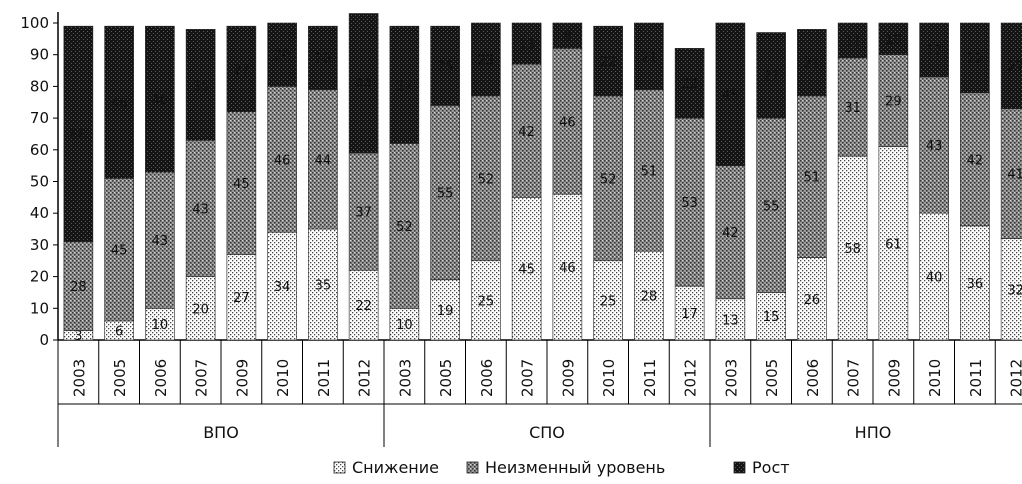  I want to click on data-label: 68, so click(78, 135).